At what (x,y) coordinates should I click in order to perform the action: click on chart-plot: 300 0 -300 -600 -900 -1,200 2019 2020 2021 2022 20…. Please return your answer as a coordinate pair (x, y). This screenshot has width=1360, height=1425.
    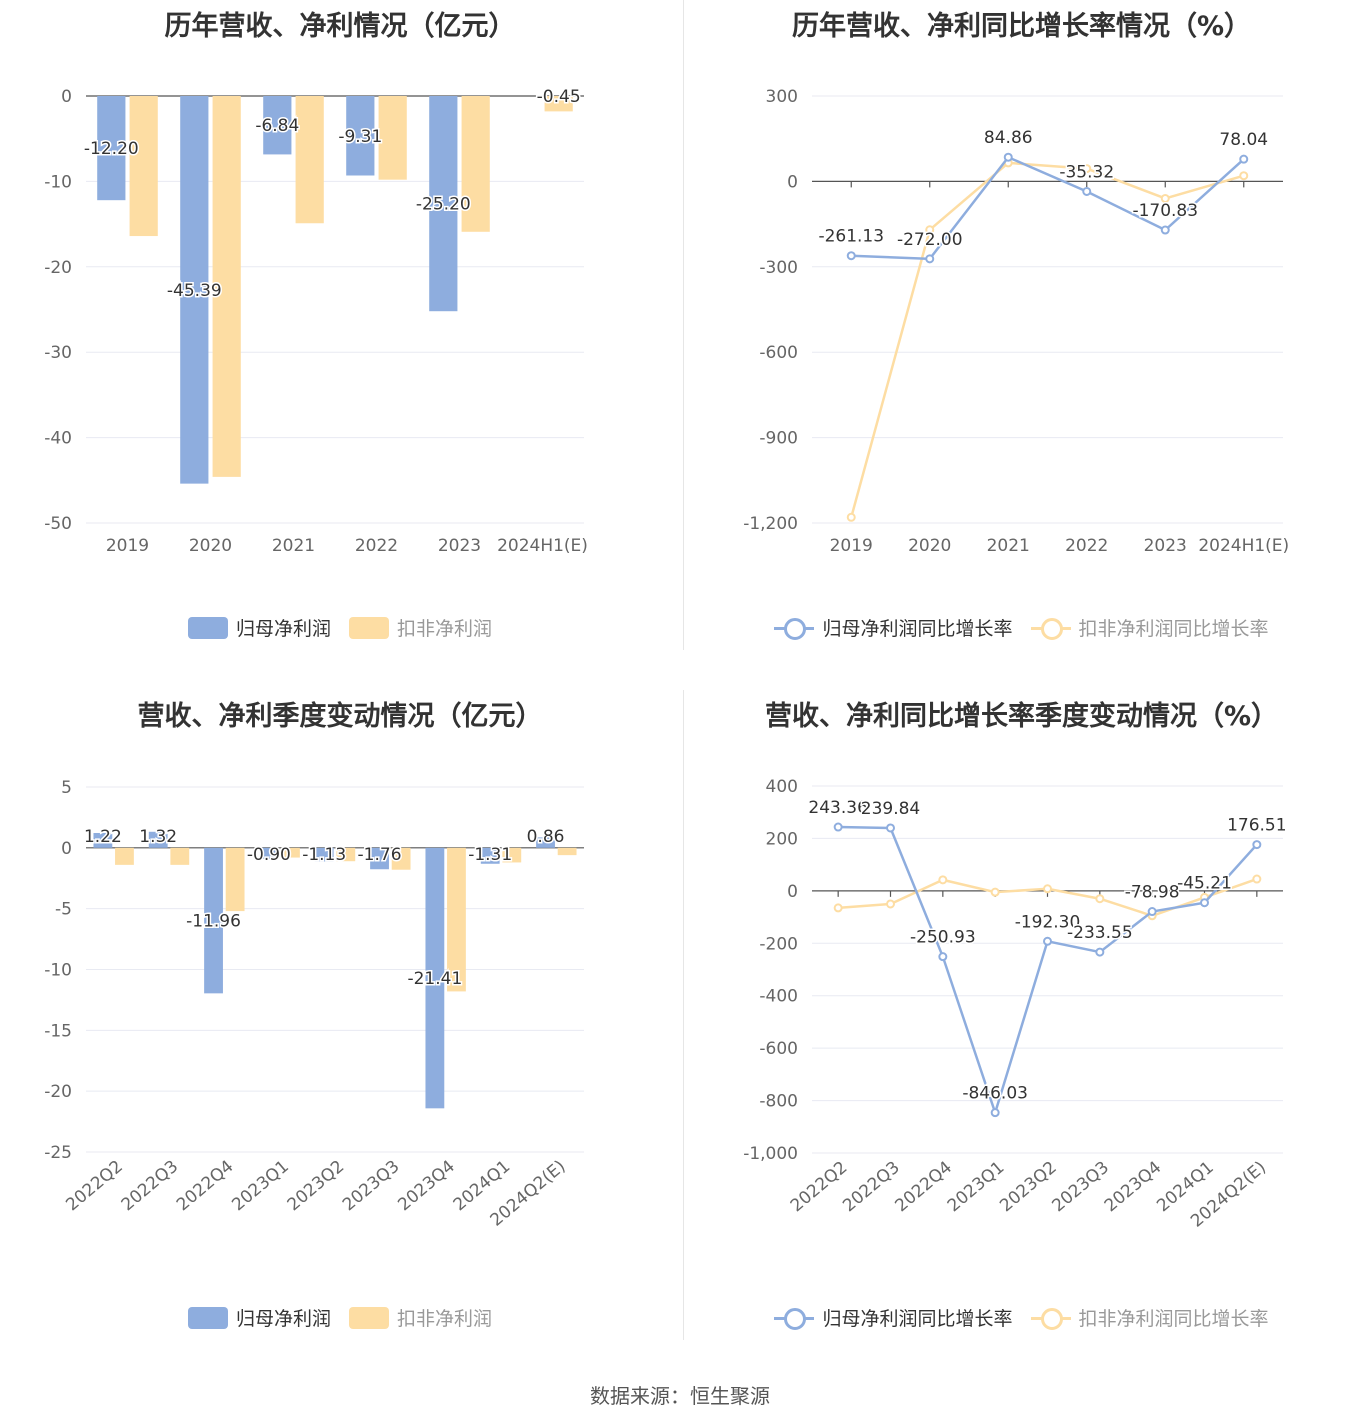
    Looking at the image, I should click on (1016, 321).